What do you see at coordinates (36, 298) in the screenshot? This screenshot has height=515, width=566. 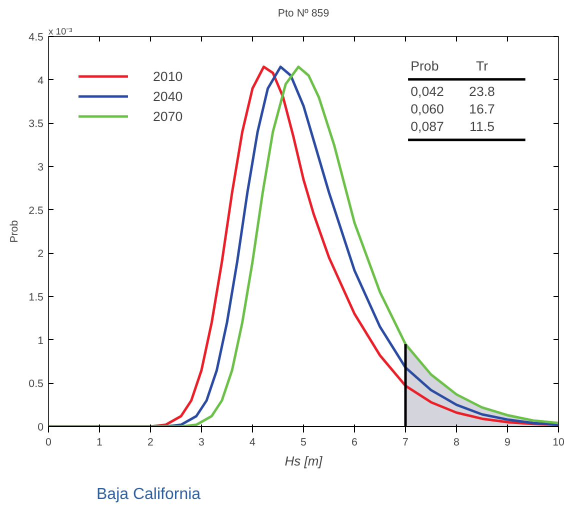 I see `y-tick-label: 1.5` at bounding box center [36, 298].